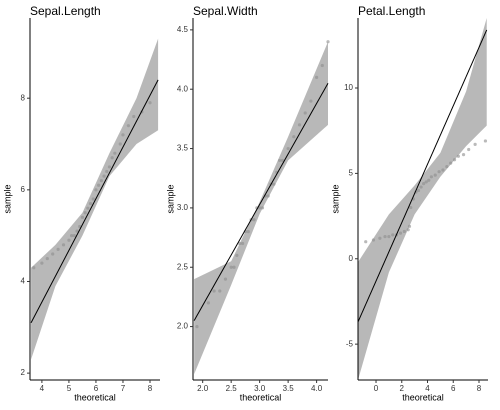 The height and width of the screenshot is (410, 500). What do you see at coordinates (23, 189) in the screenshot?
I see `y-tick-label: 6` at bounding box center [23, 189].